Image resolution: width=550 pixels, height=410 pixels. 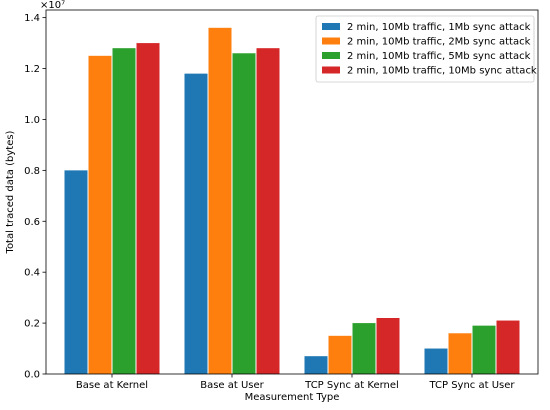 What do you see at coordinates (351, 385) in the screenshot?
I see `x-tick-label: TCP Sync at Kernel` at bounding box center [351, 385].